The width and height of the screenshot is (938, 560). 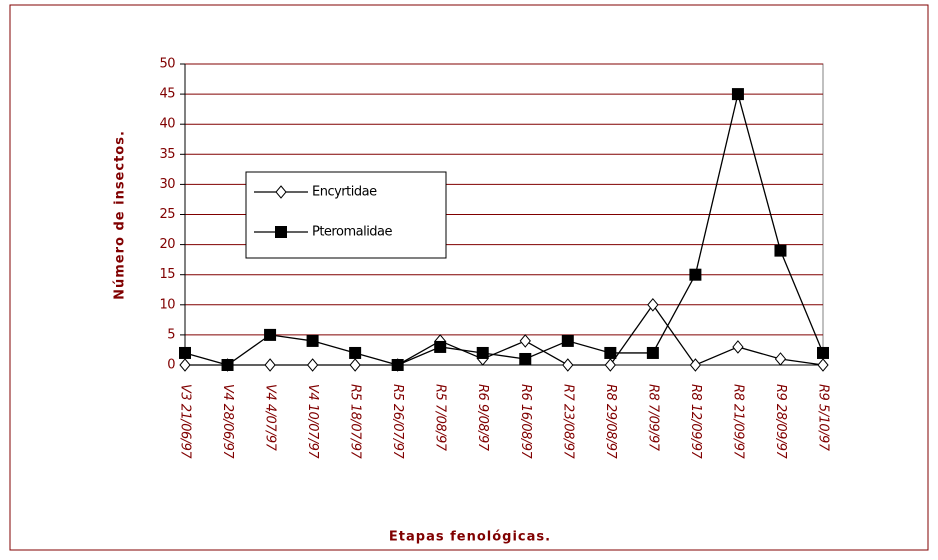 I want to click on y-tick-label: 30, so click(x=167, y=184).